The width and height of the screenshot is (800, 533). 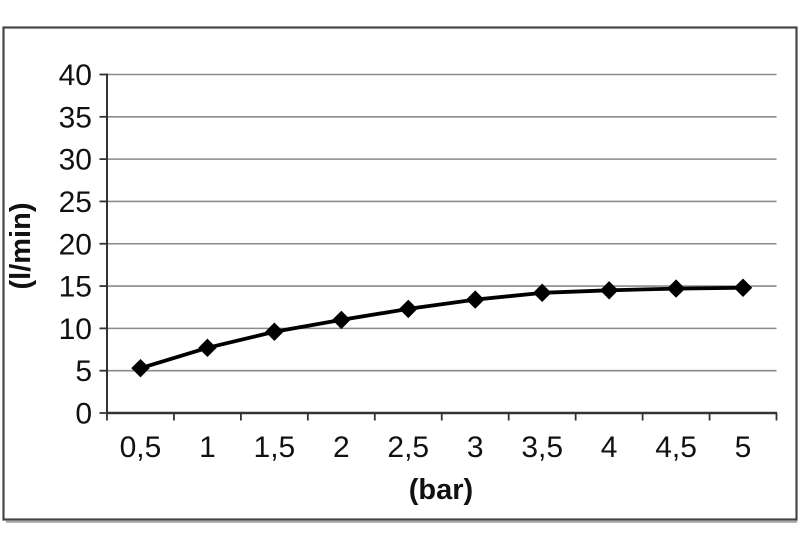 What do you see at coordinates (83, 371) in the screenshot?
I see `y-tick-label: 5` at bounding box center [83, 371].